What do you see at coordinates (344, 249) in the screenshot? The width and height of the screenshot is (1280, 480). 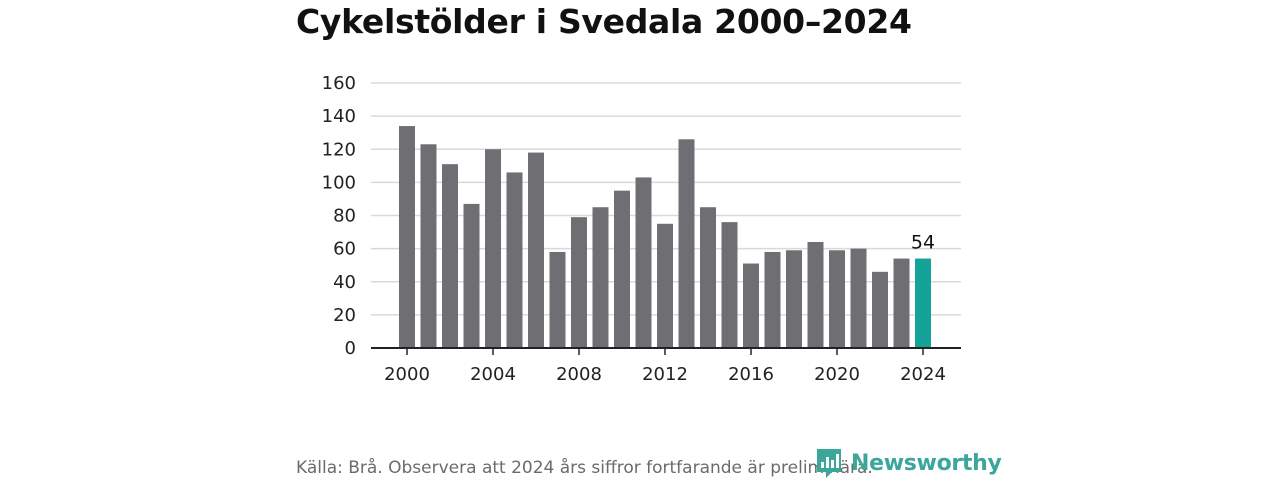 I see `y-tick-label: 60` at bounding box center [344, 249].